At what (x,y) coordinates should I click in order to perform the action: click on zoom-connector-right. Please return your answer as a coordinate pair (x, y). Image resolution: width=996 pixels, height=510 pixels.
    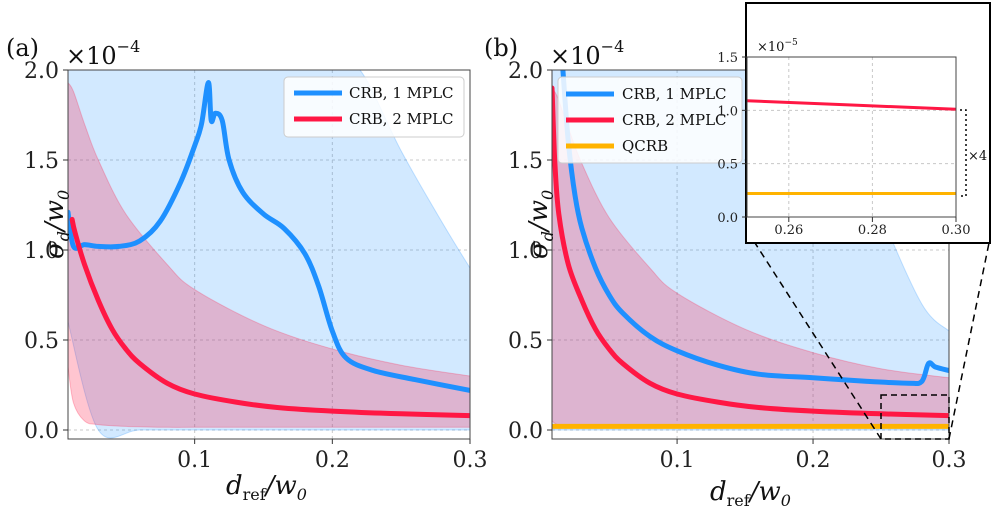
    Looking at the image, I should click on (969, 341).